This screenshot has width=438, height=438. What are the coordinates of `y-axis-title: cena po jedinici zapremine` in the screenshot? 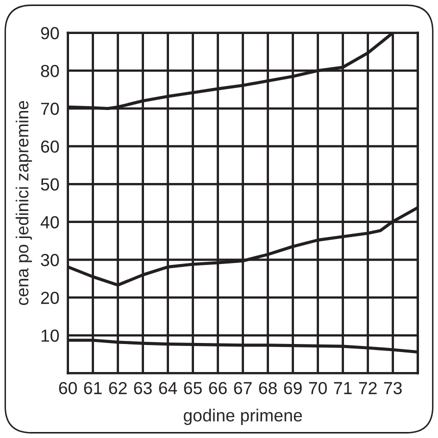 It's located at (24, 203).